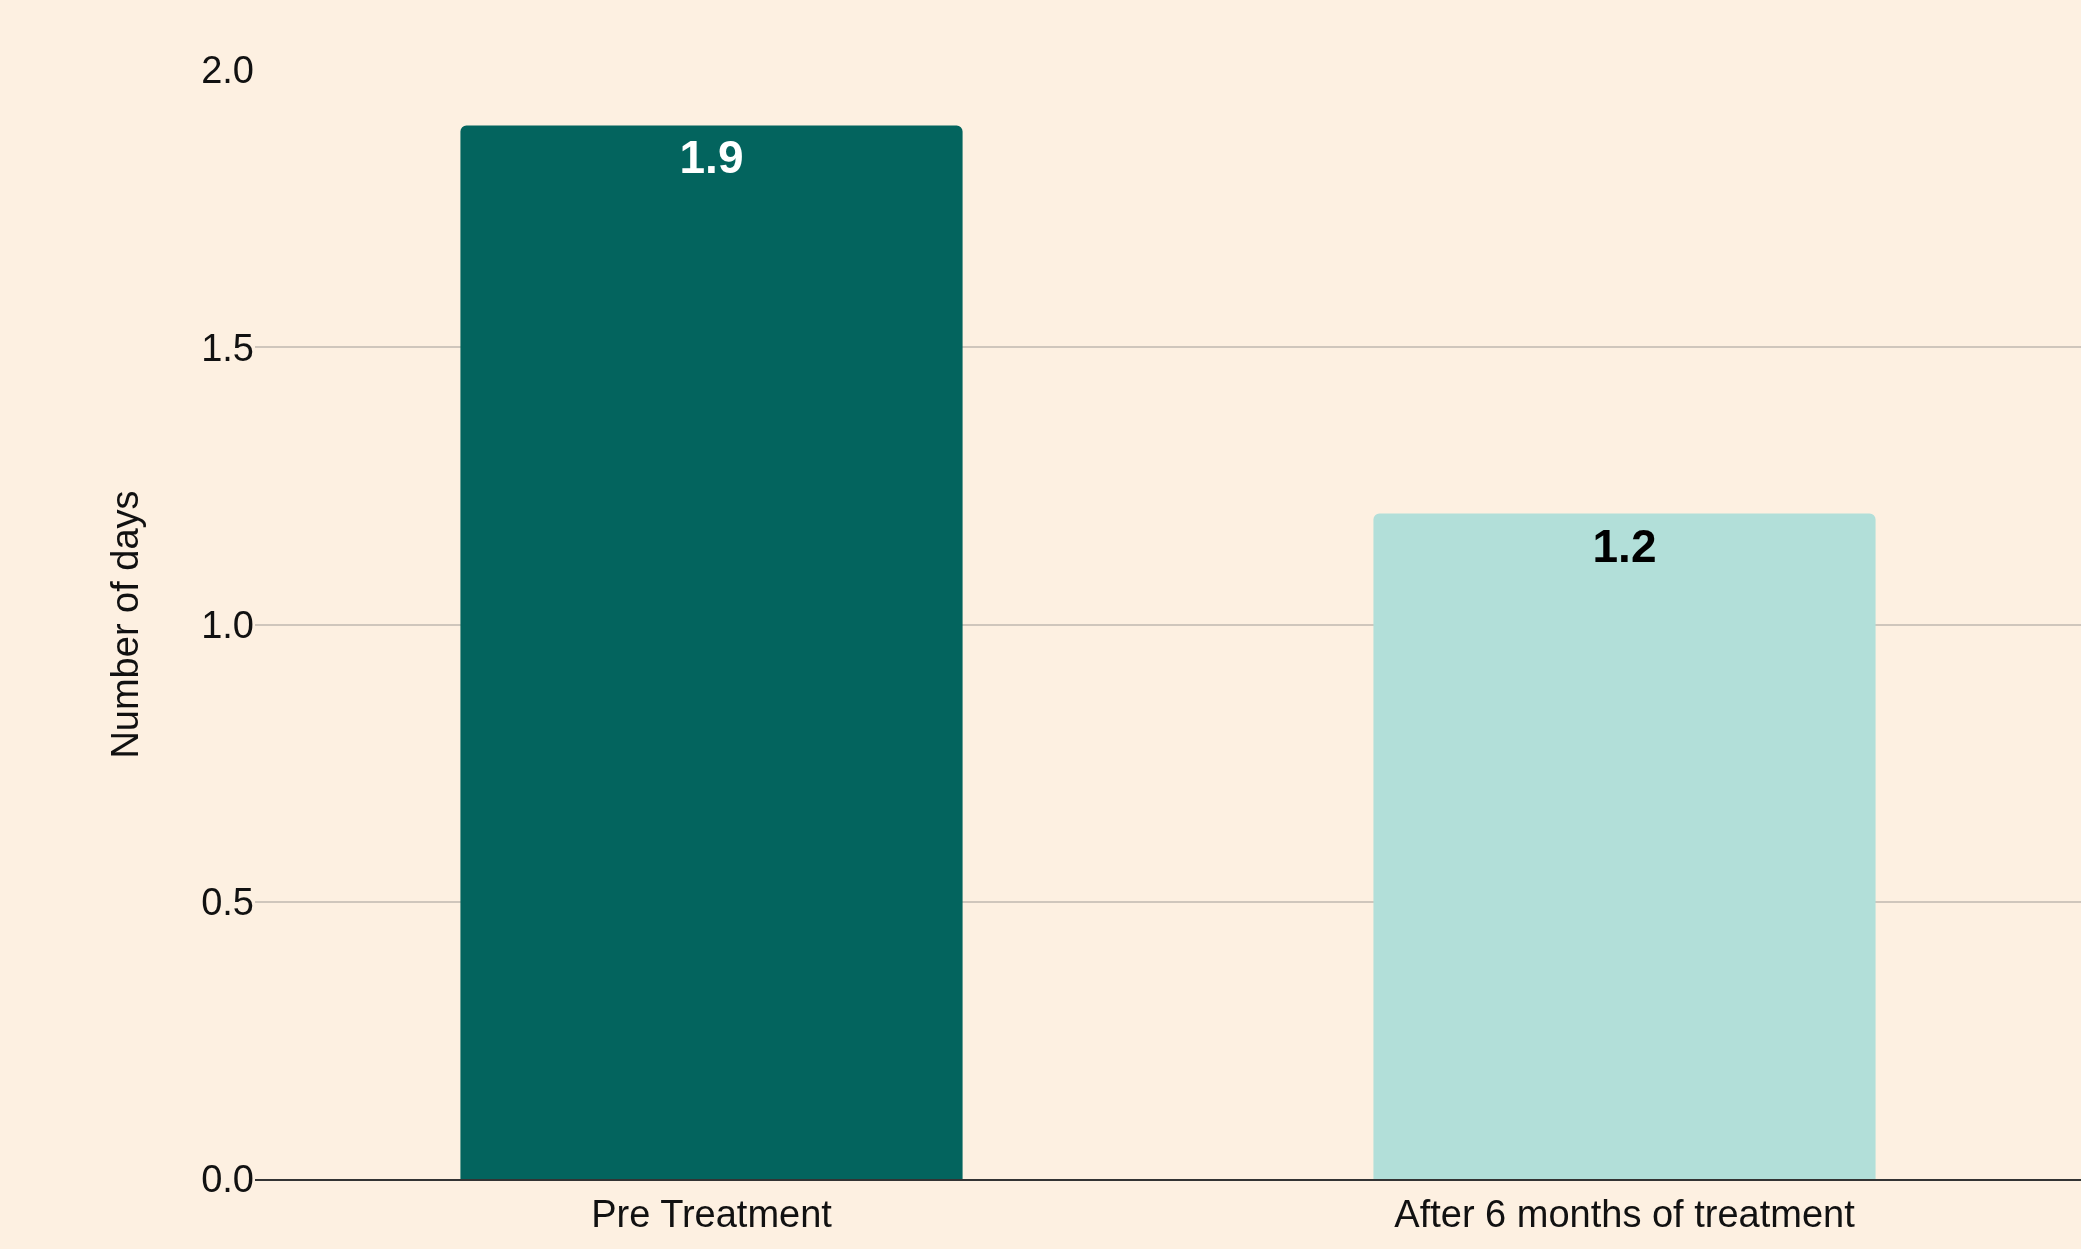 This screenshot has width=2081, height=1249. Describe the element at coordinates (712, 1213) in the screenshot. I see `x-tick-label: Pre Treatment` at that location.